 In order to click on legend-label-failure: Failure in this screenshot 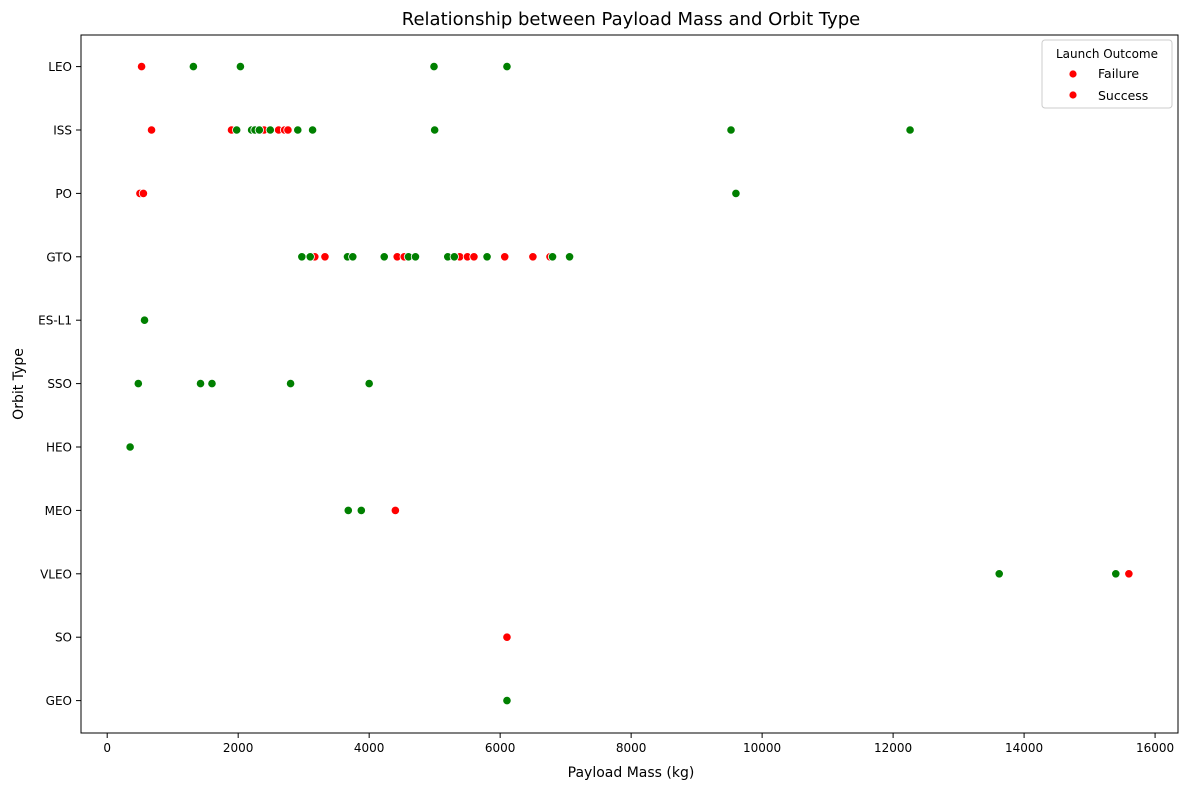, I will do `click(1118, 73)`.